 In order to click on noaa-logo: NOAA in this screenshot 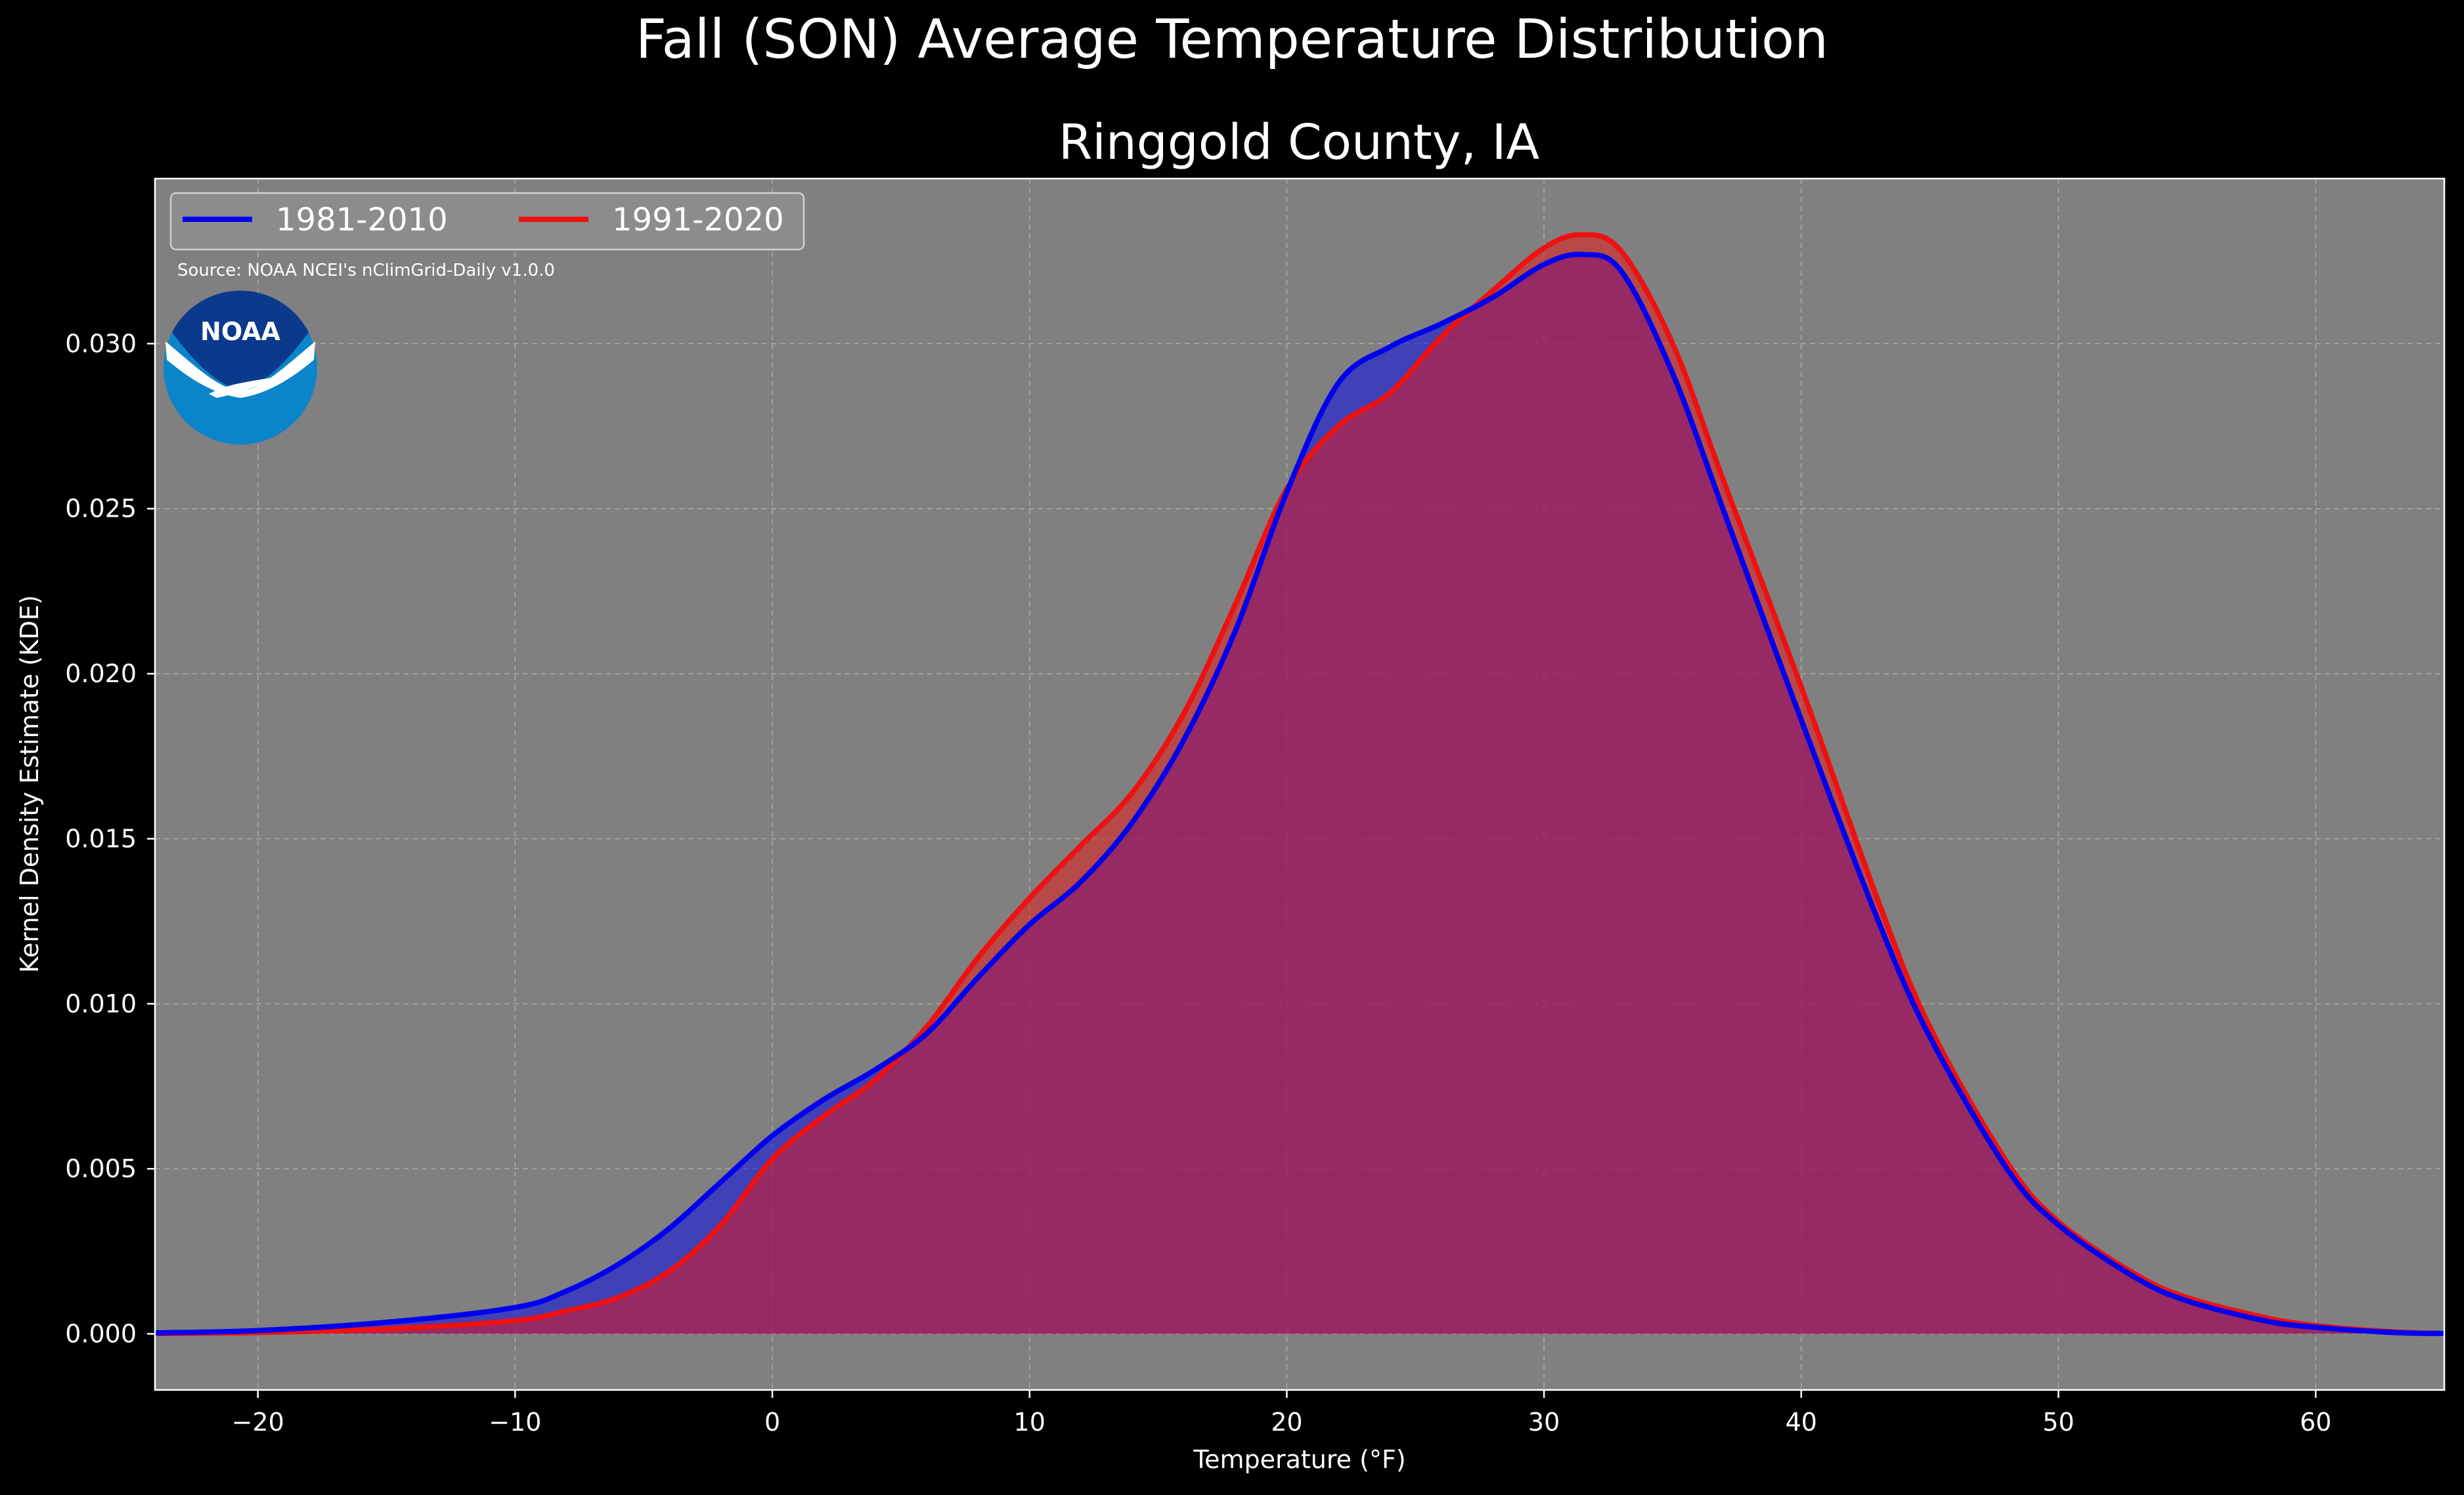, I will do `click(240, 367)`.